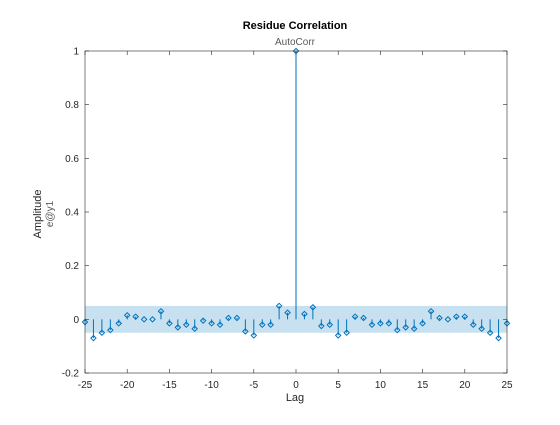  What do you see at coordinates (71, 374) in the screenshot?
I see `y-tick-label: -0.2` at bounding box center [71, 374].